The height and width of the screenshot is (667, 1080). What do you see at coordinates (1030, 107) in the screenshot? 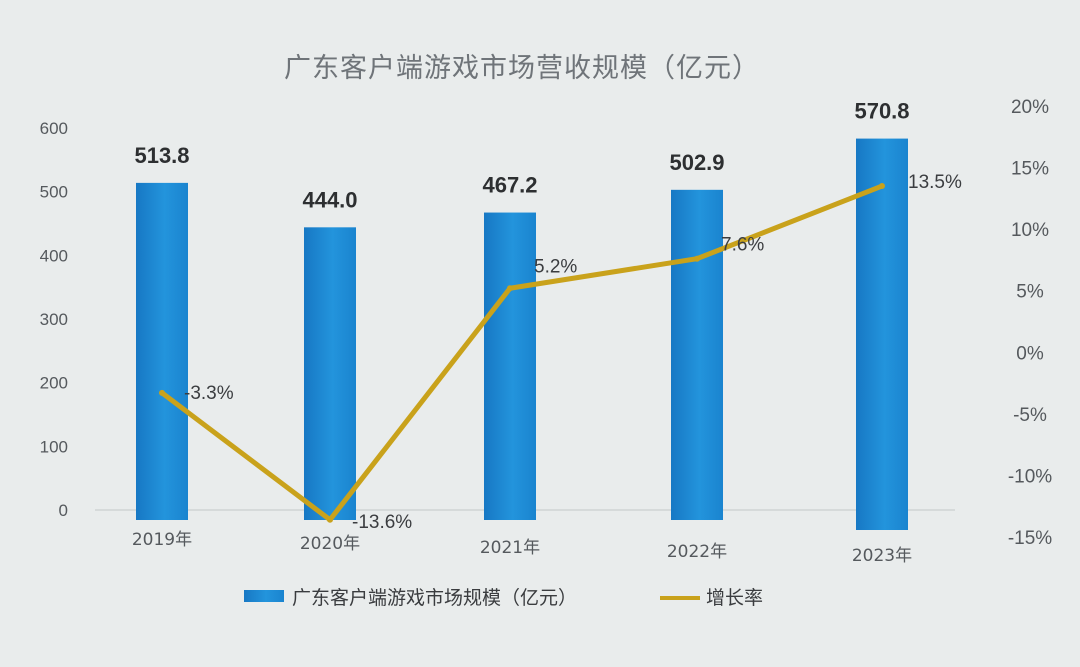
I see `right-tick-label: 20%` at bounding box center [1030, 107].